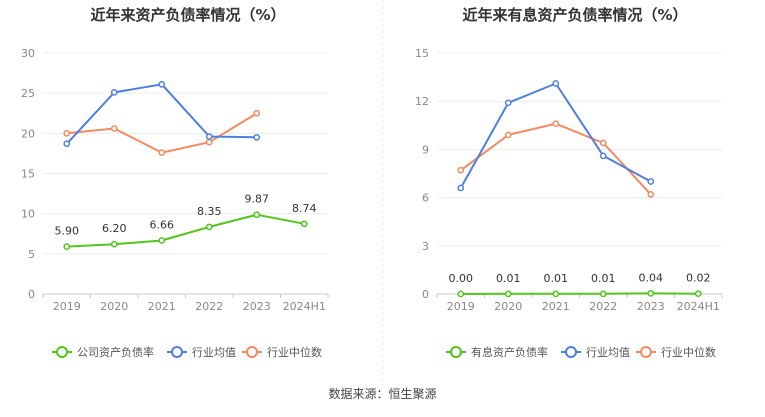  Describe the element at coordinates (28, 214) in the screenshot. I see `chart1-y-tick: 10` at that location.